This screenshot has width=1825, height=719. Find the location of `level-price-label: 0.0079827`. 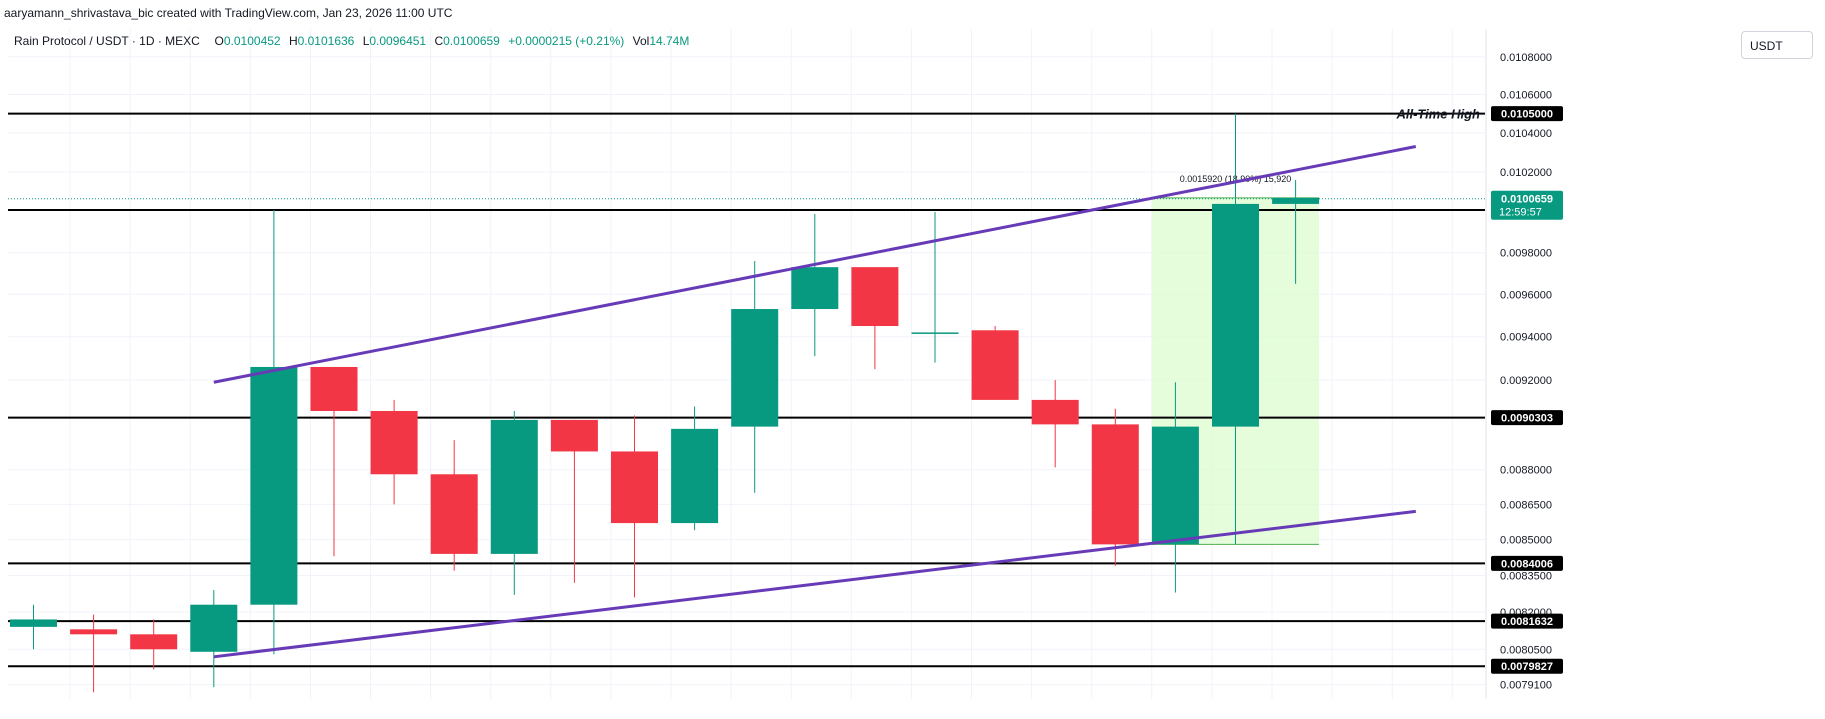

level-price-label: 0.0079827 is located at coordinates (1527, 667).